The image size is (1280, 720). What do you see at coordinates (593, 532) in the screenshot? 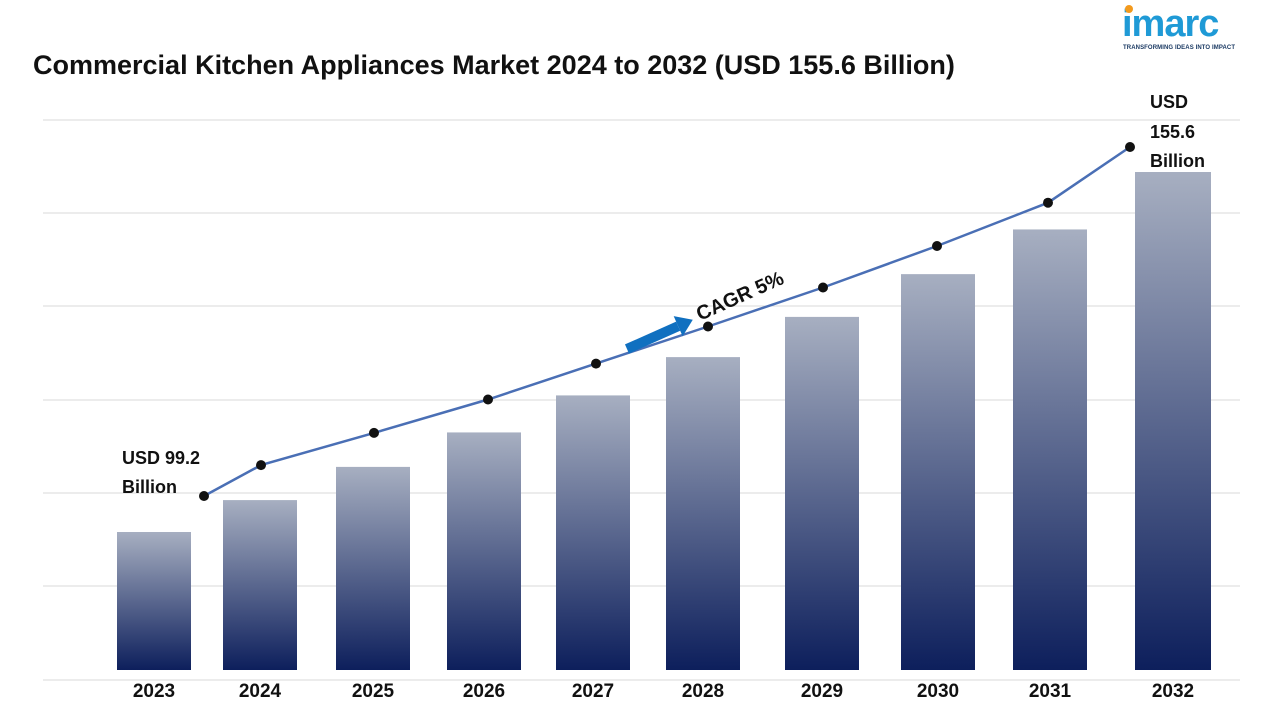
I see `bar-2027` at bounding box center [593, 532].